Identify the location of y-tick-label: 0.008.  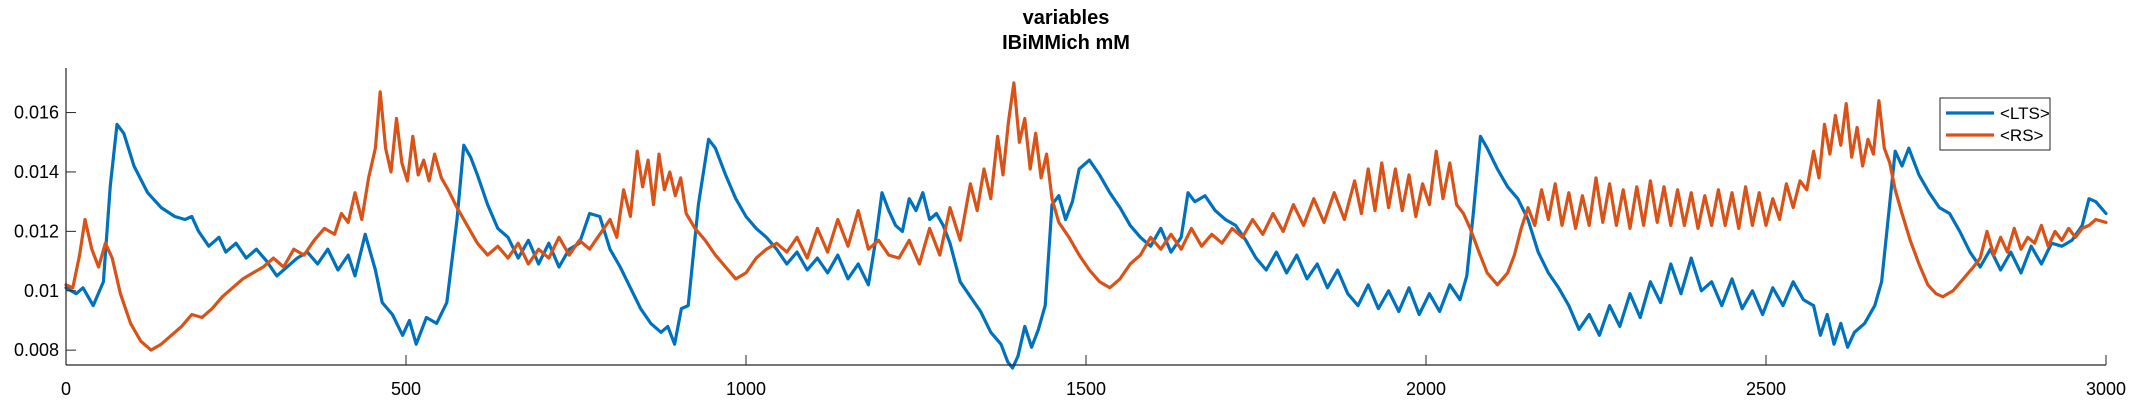
(36, 350).